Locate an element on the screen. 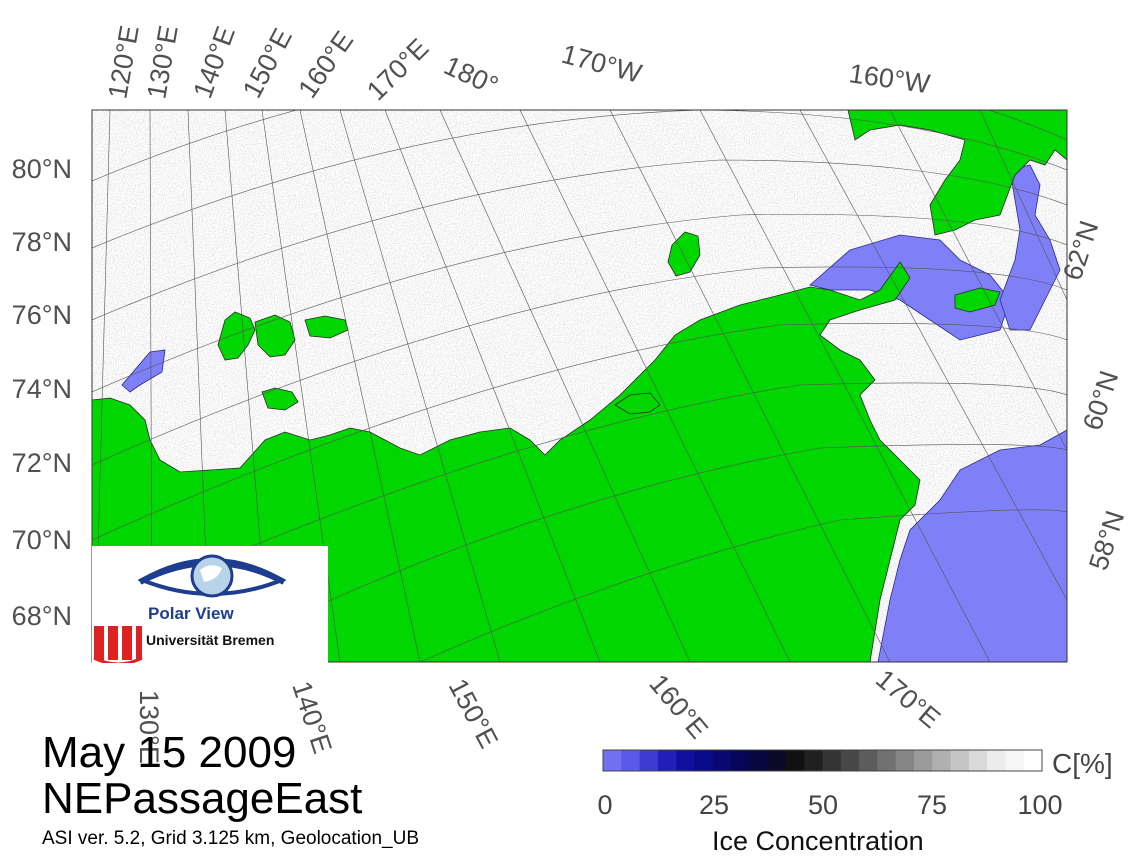 The height and width of the screenshot is (857, 1136). lat-label-76n: 76°N is located at coordinates (42, 315).